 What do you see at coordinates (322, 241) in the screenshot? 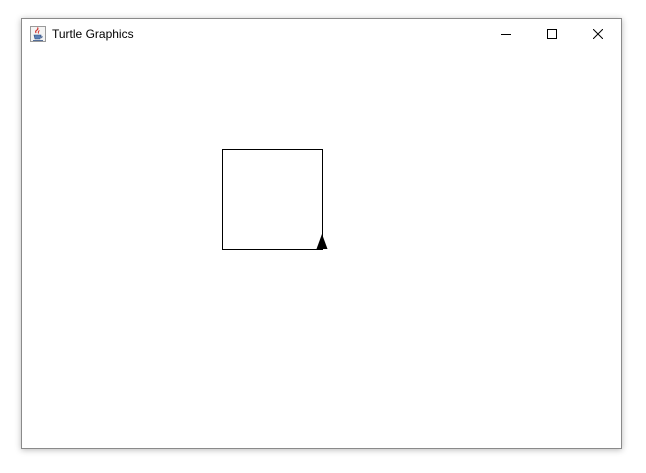
I see `turtle-triangle-icon` at bounding box center [322, 241].